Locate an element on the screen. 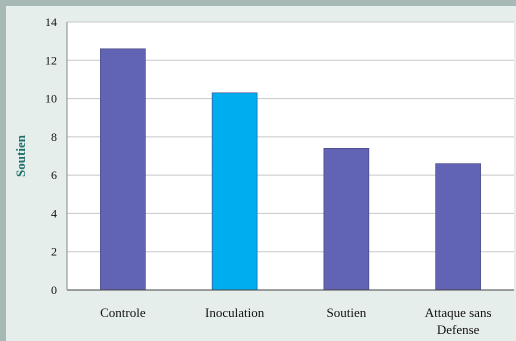 The height and width of the screenshot is (341, 516). y-tick-label: 4 is located at coordinates (54, 213).